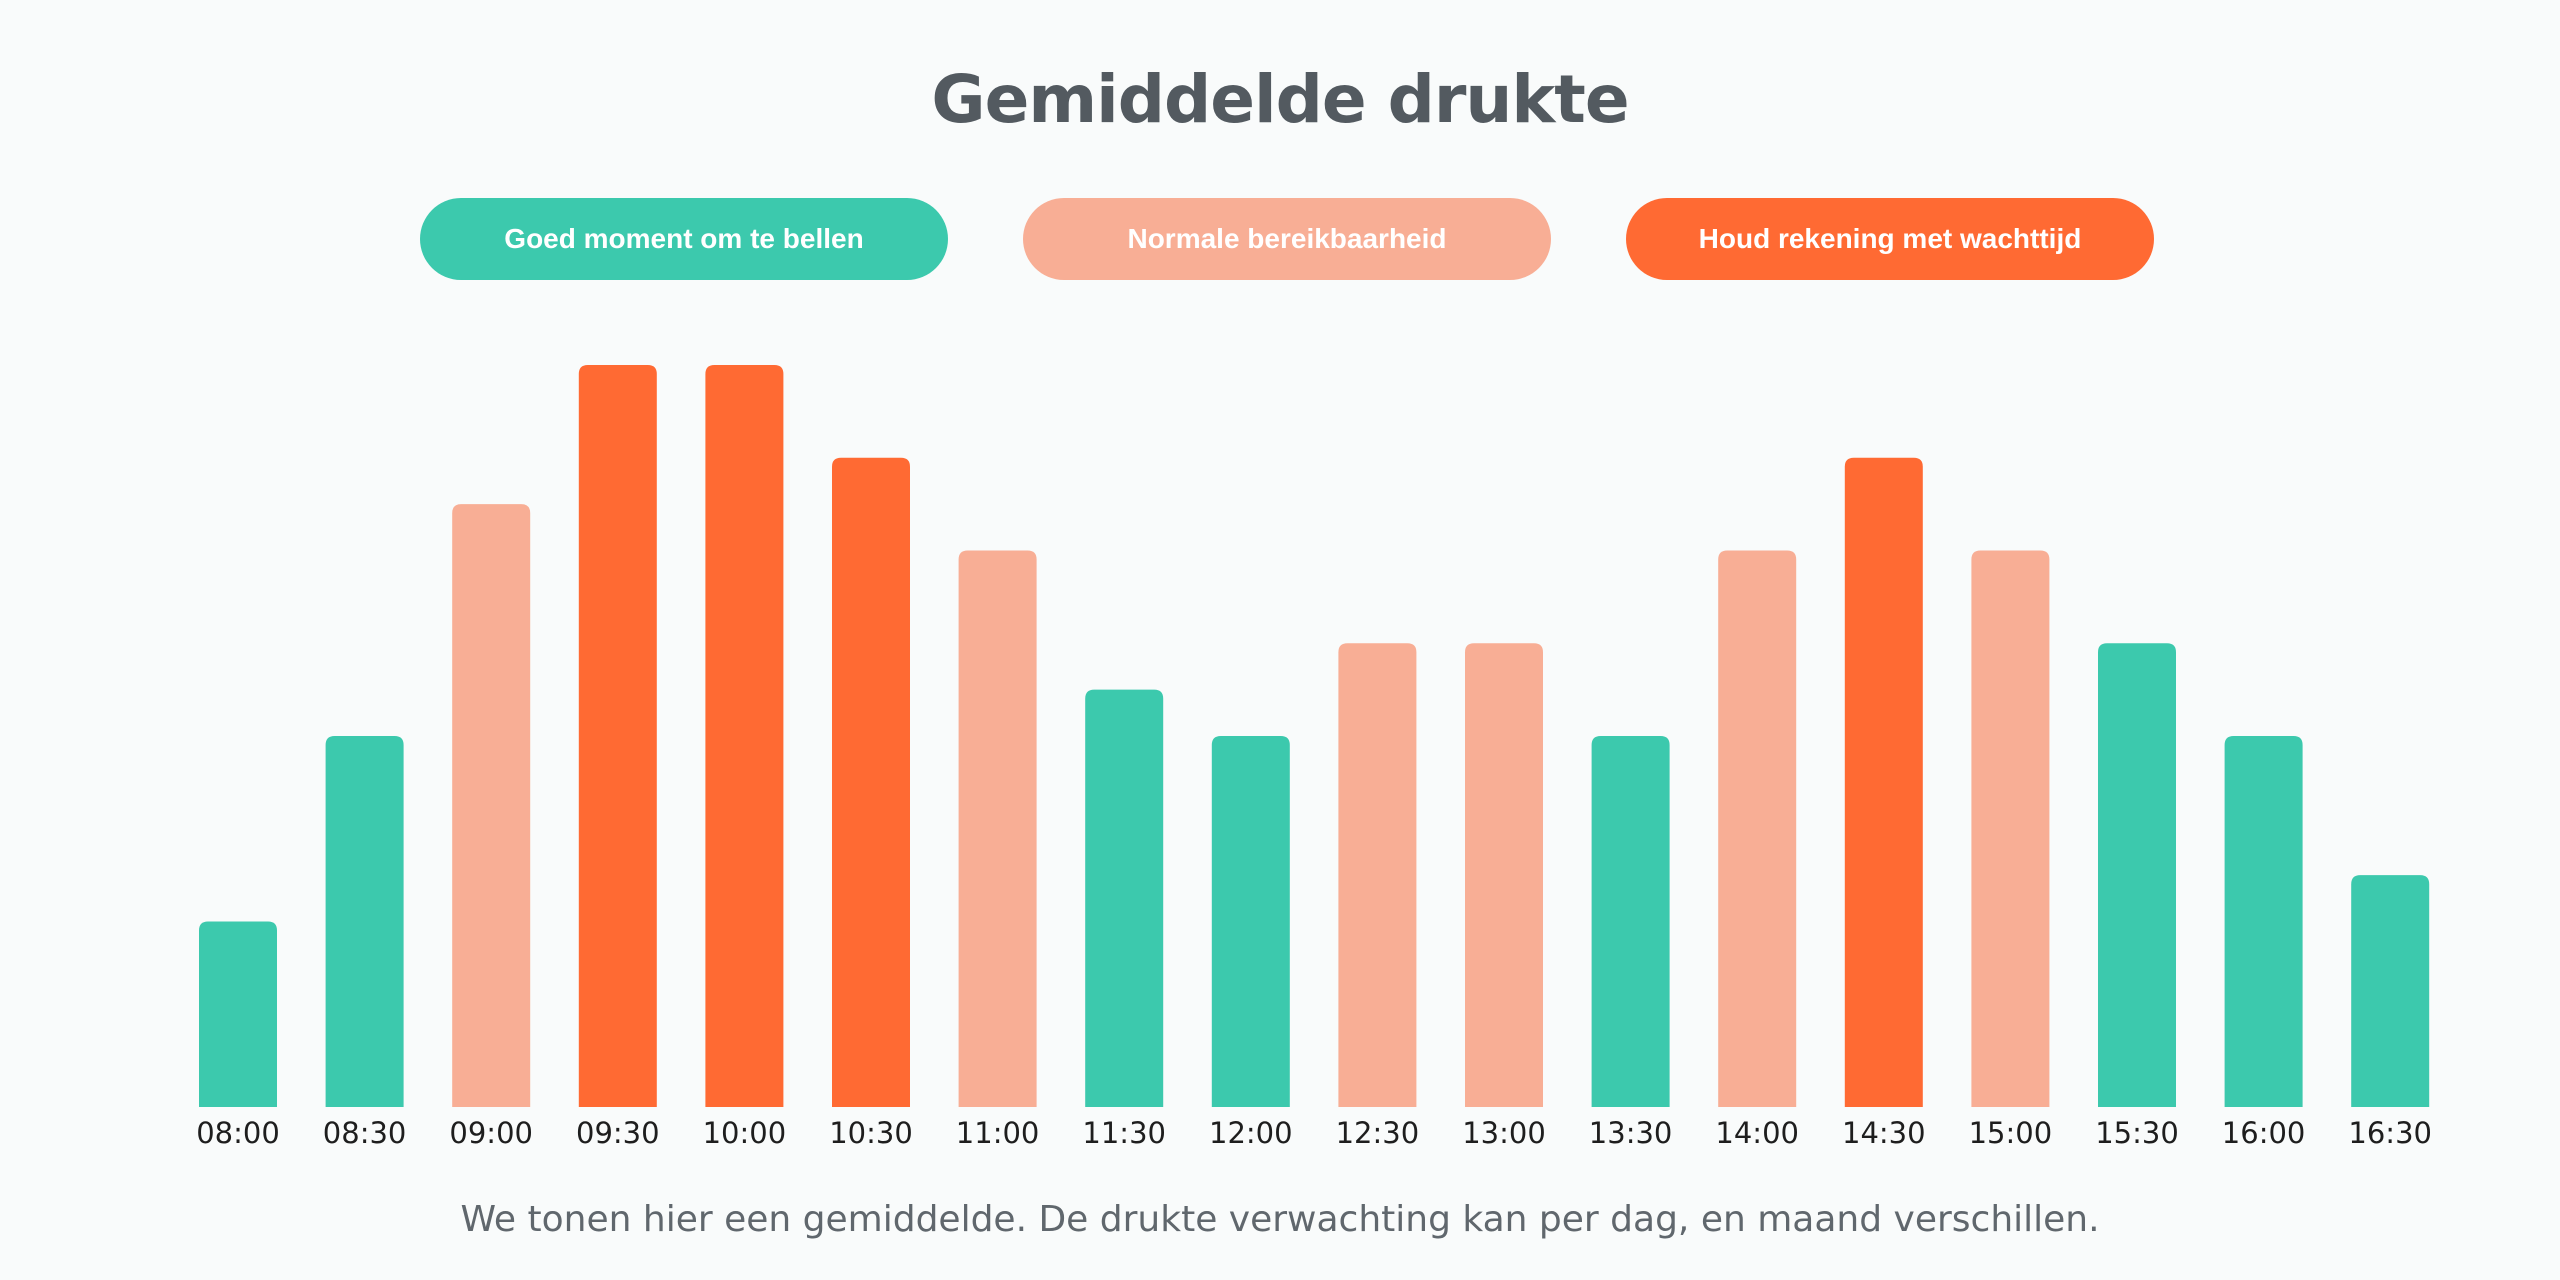  Describe the element at coordinates (365, 1133) in the screenshot. I see `tick-label-08:30: 08:30` at that location.